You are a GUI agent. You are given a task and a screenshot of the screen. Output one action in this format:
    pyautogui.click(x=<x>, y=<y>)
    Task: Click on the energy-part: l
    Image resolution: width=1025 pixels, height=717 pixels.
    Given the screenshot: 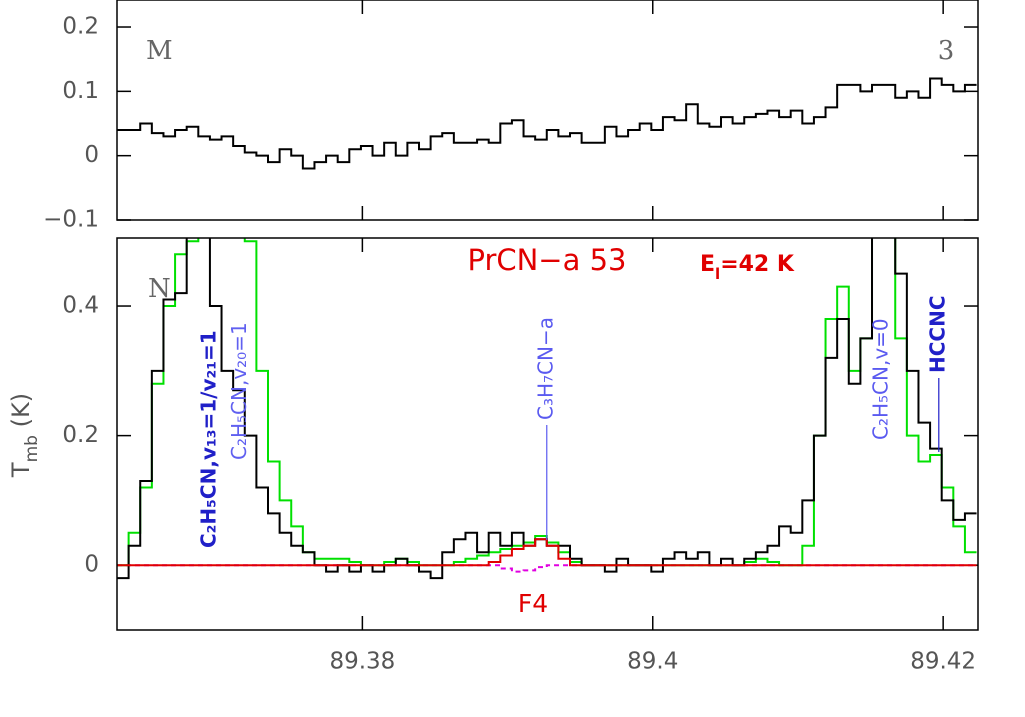 What is the action you would take?
    pyautogui.click(x=717, y=274)
    